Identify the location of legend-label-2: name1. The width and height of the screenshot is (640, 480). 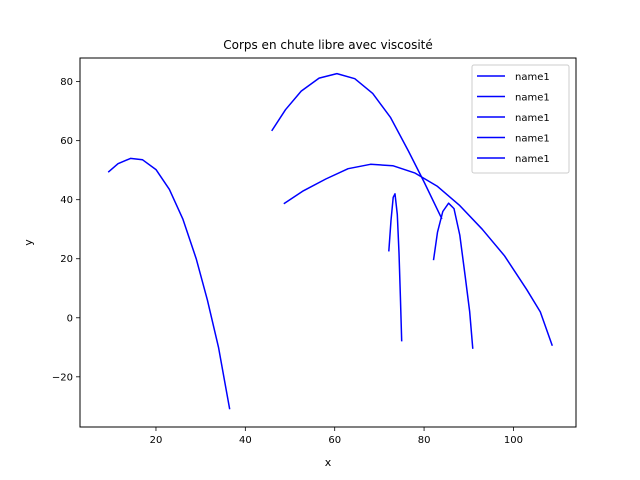
(532, 98).